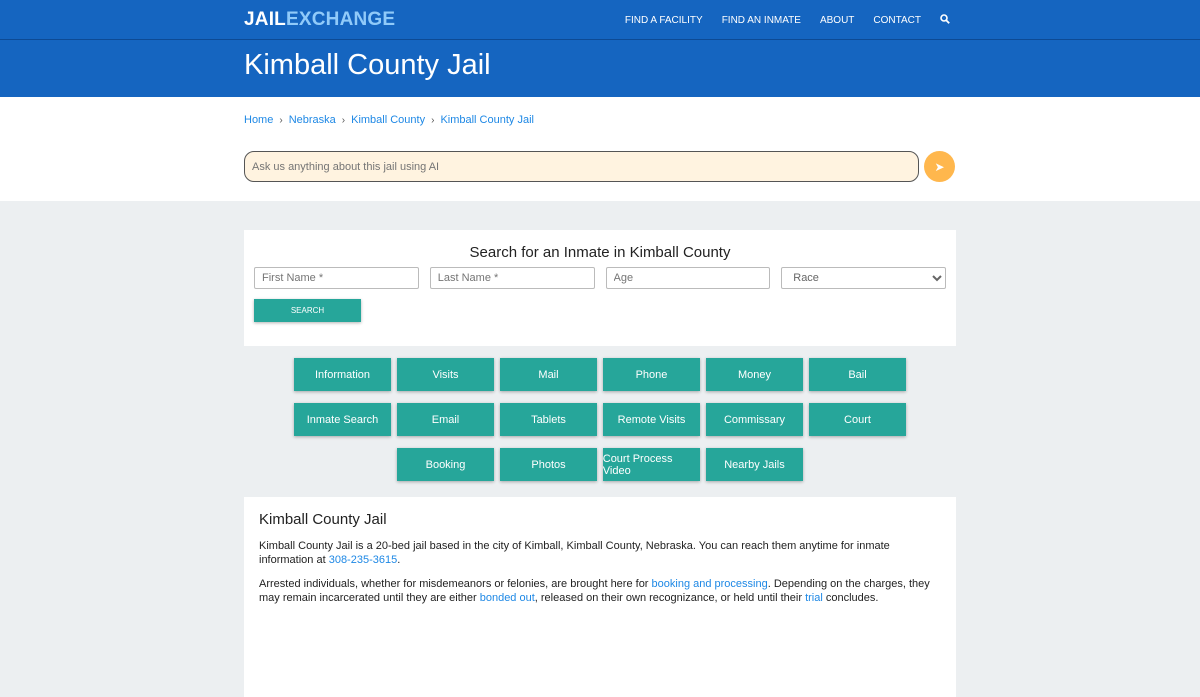  I want to click on ai-question-input, so click(581, 166).